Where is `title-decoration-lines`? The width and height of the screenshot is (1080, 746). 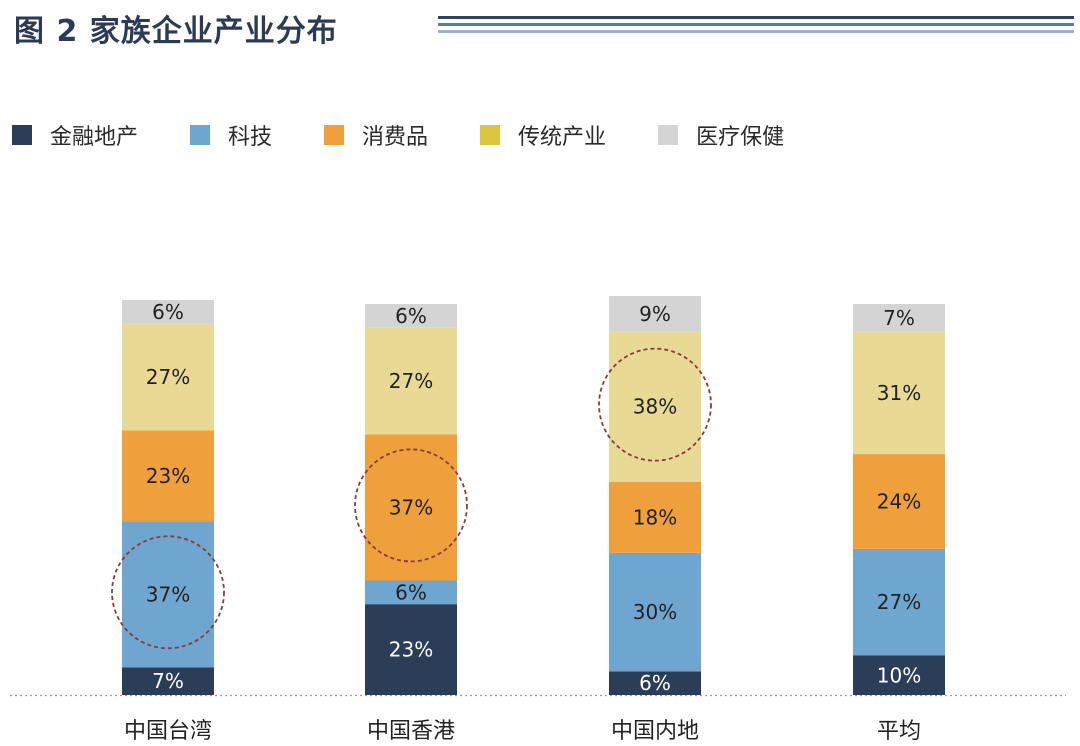 title-decoration-lines is located at coordinates (756, 29).